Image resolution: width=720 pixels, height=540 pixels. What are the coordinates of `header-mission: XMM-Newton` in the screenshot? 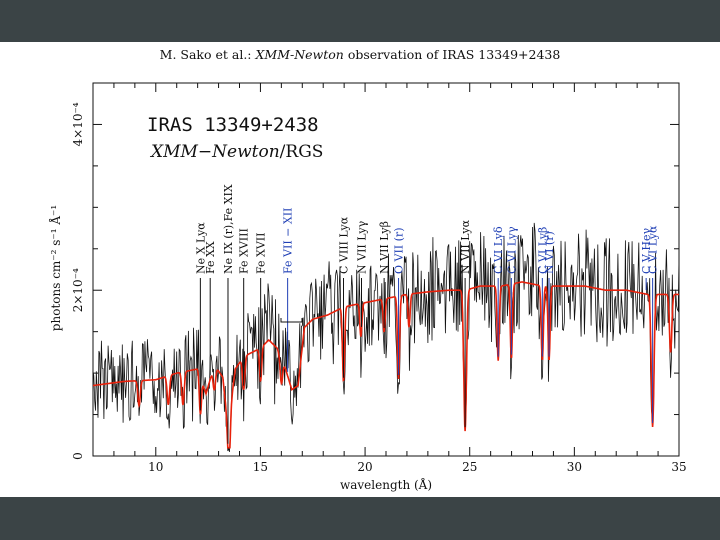 It's located at (299, 54).